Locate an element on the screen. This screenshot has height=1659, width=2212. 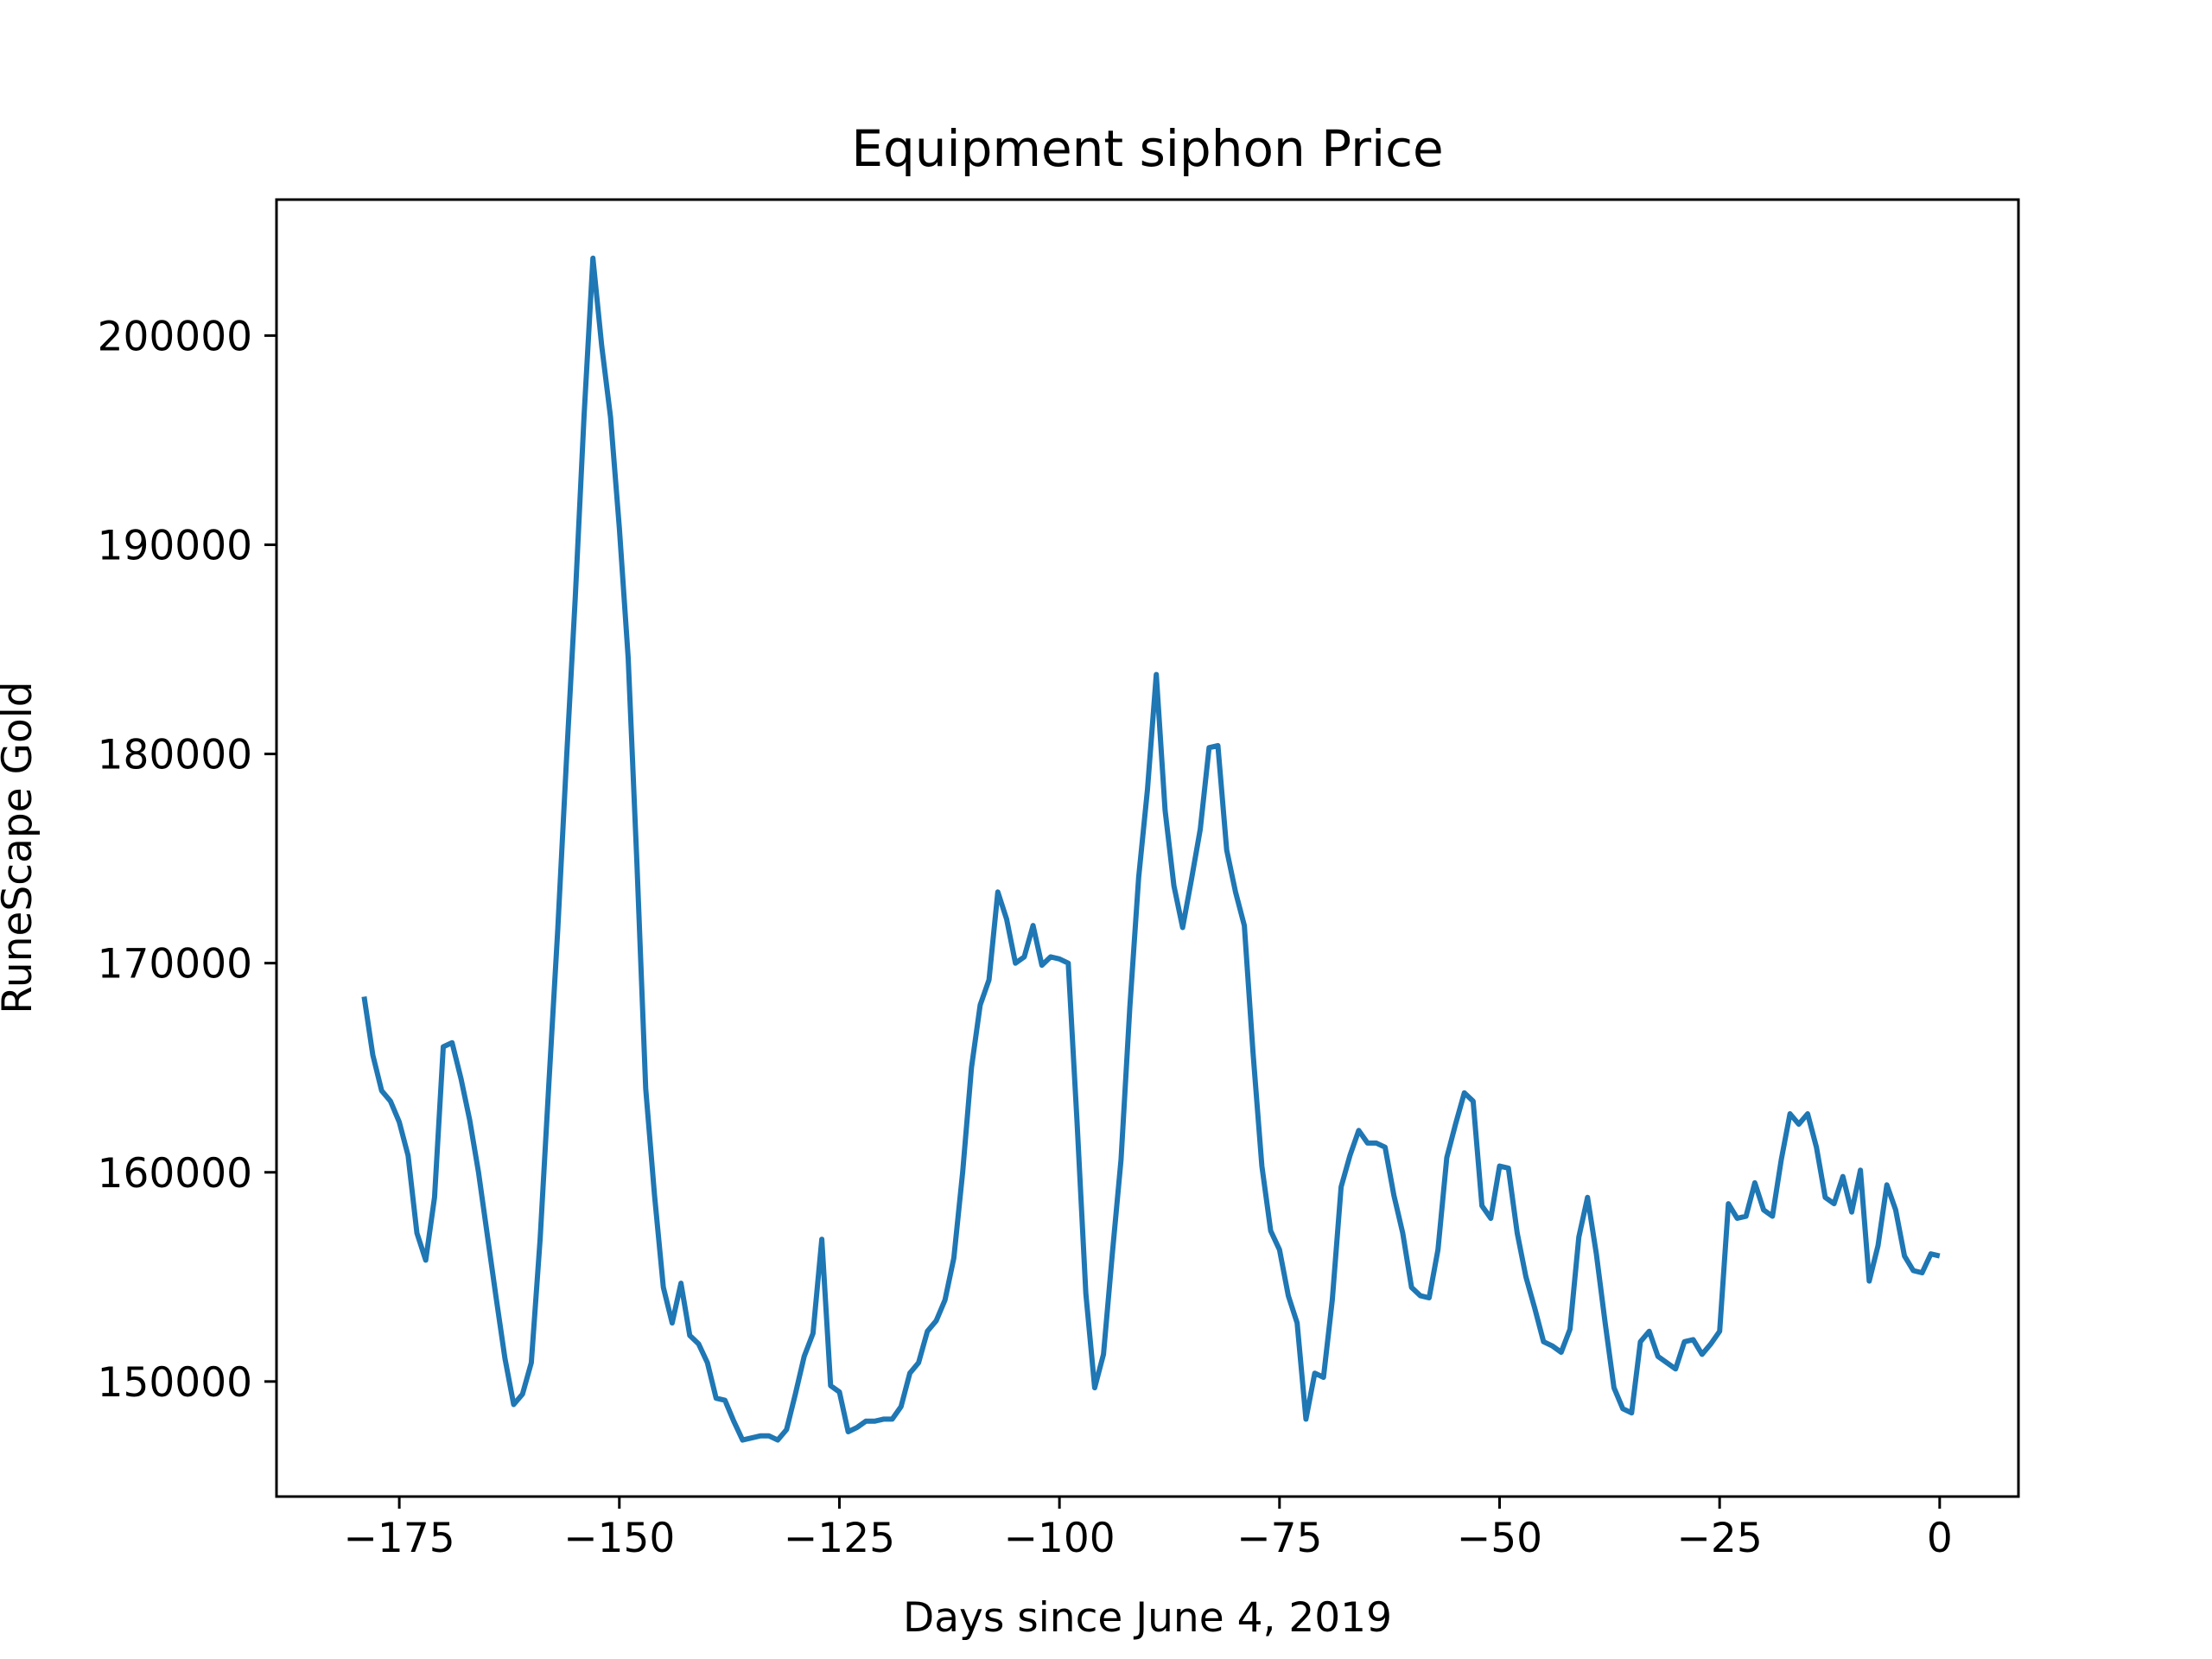
x-tick-label: −175 is located at coordinates (399, 1538).